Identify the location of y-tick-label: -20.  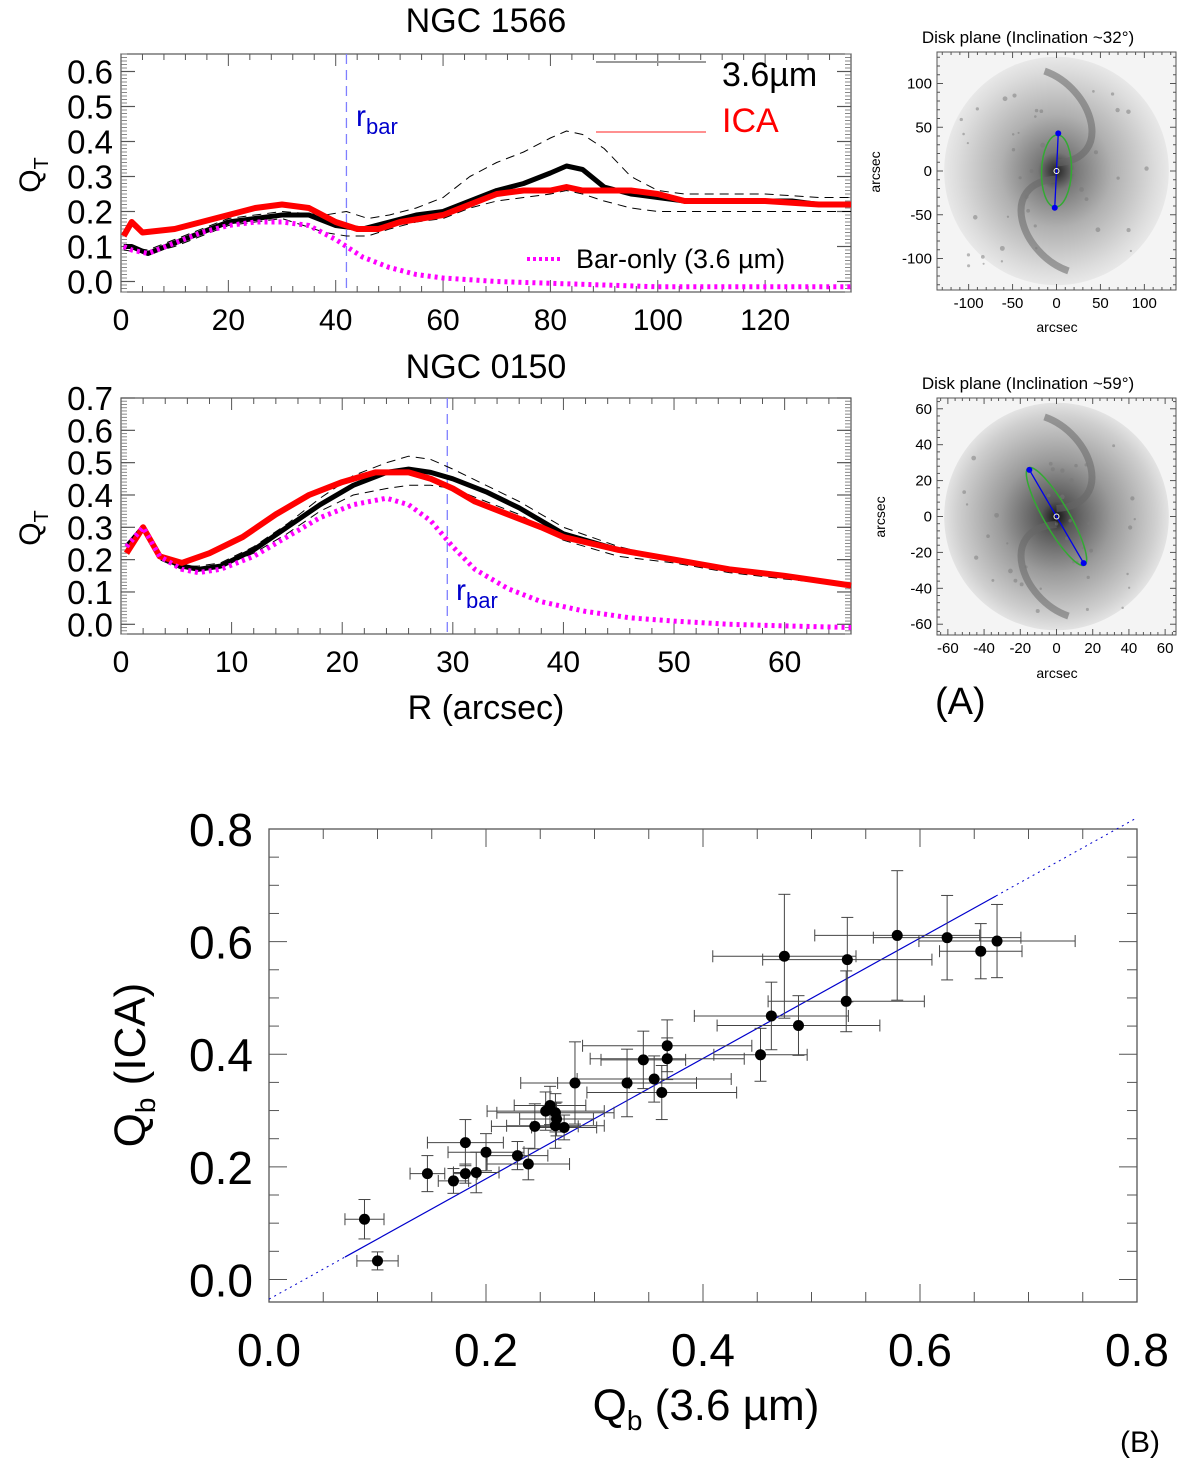
(921, 552).